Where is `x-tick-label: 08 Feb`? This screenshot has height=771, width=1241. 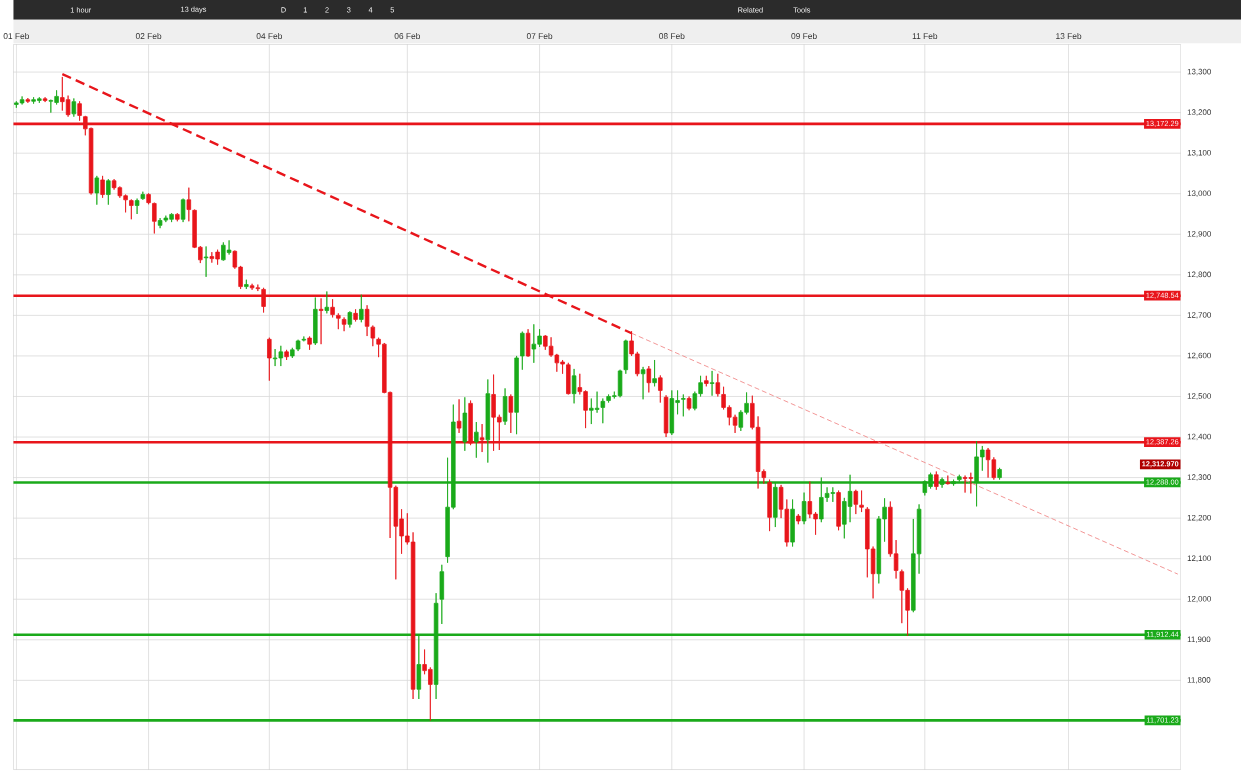
x-tick-label: 08 Feb is located at coordinates (672, 36).